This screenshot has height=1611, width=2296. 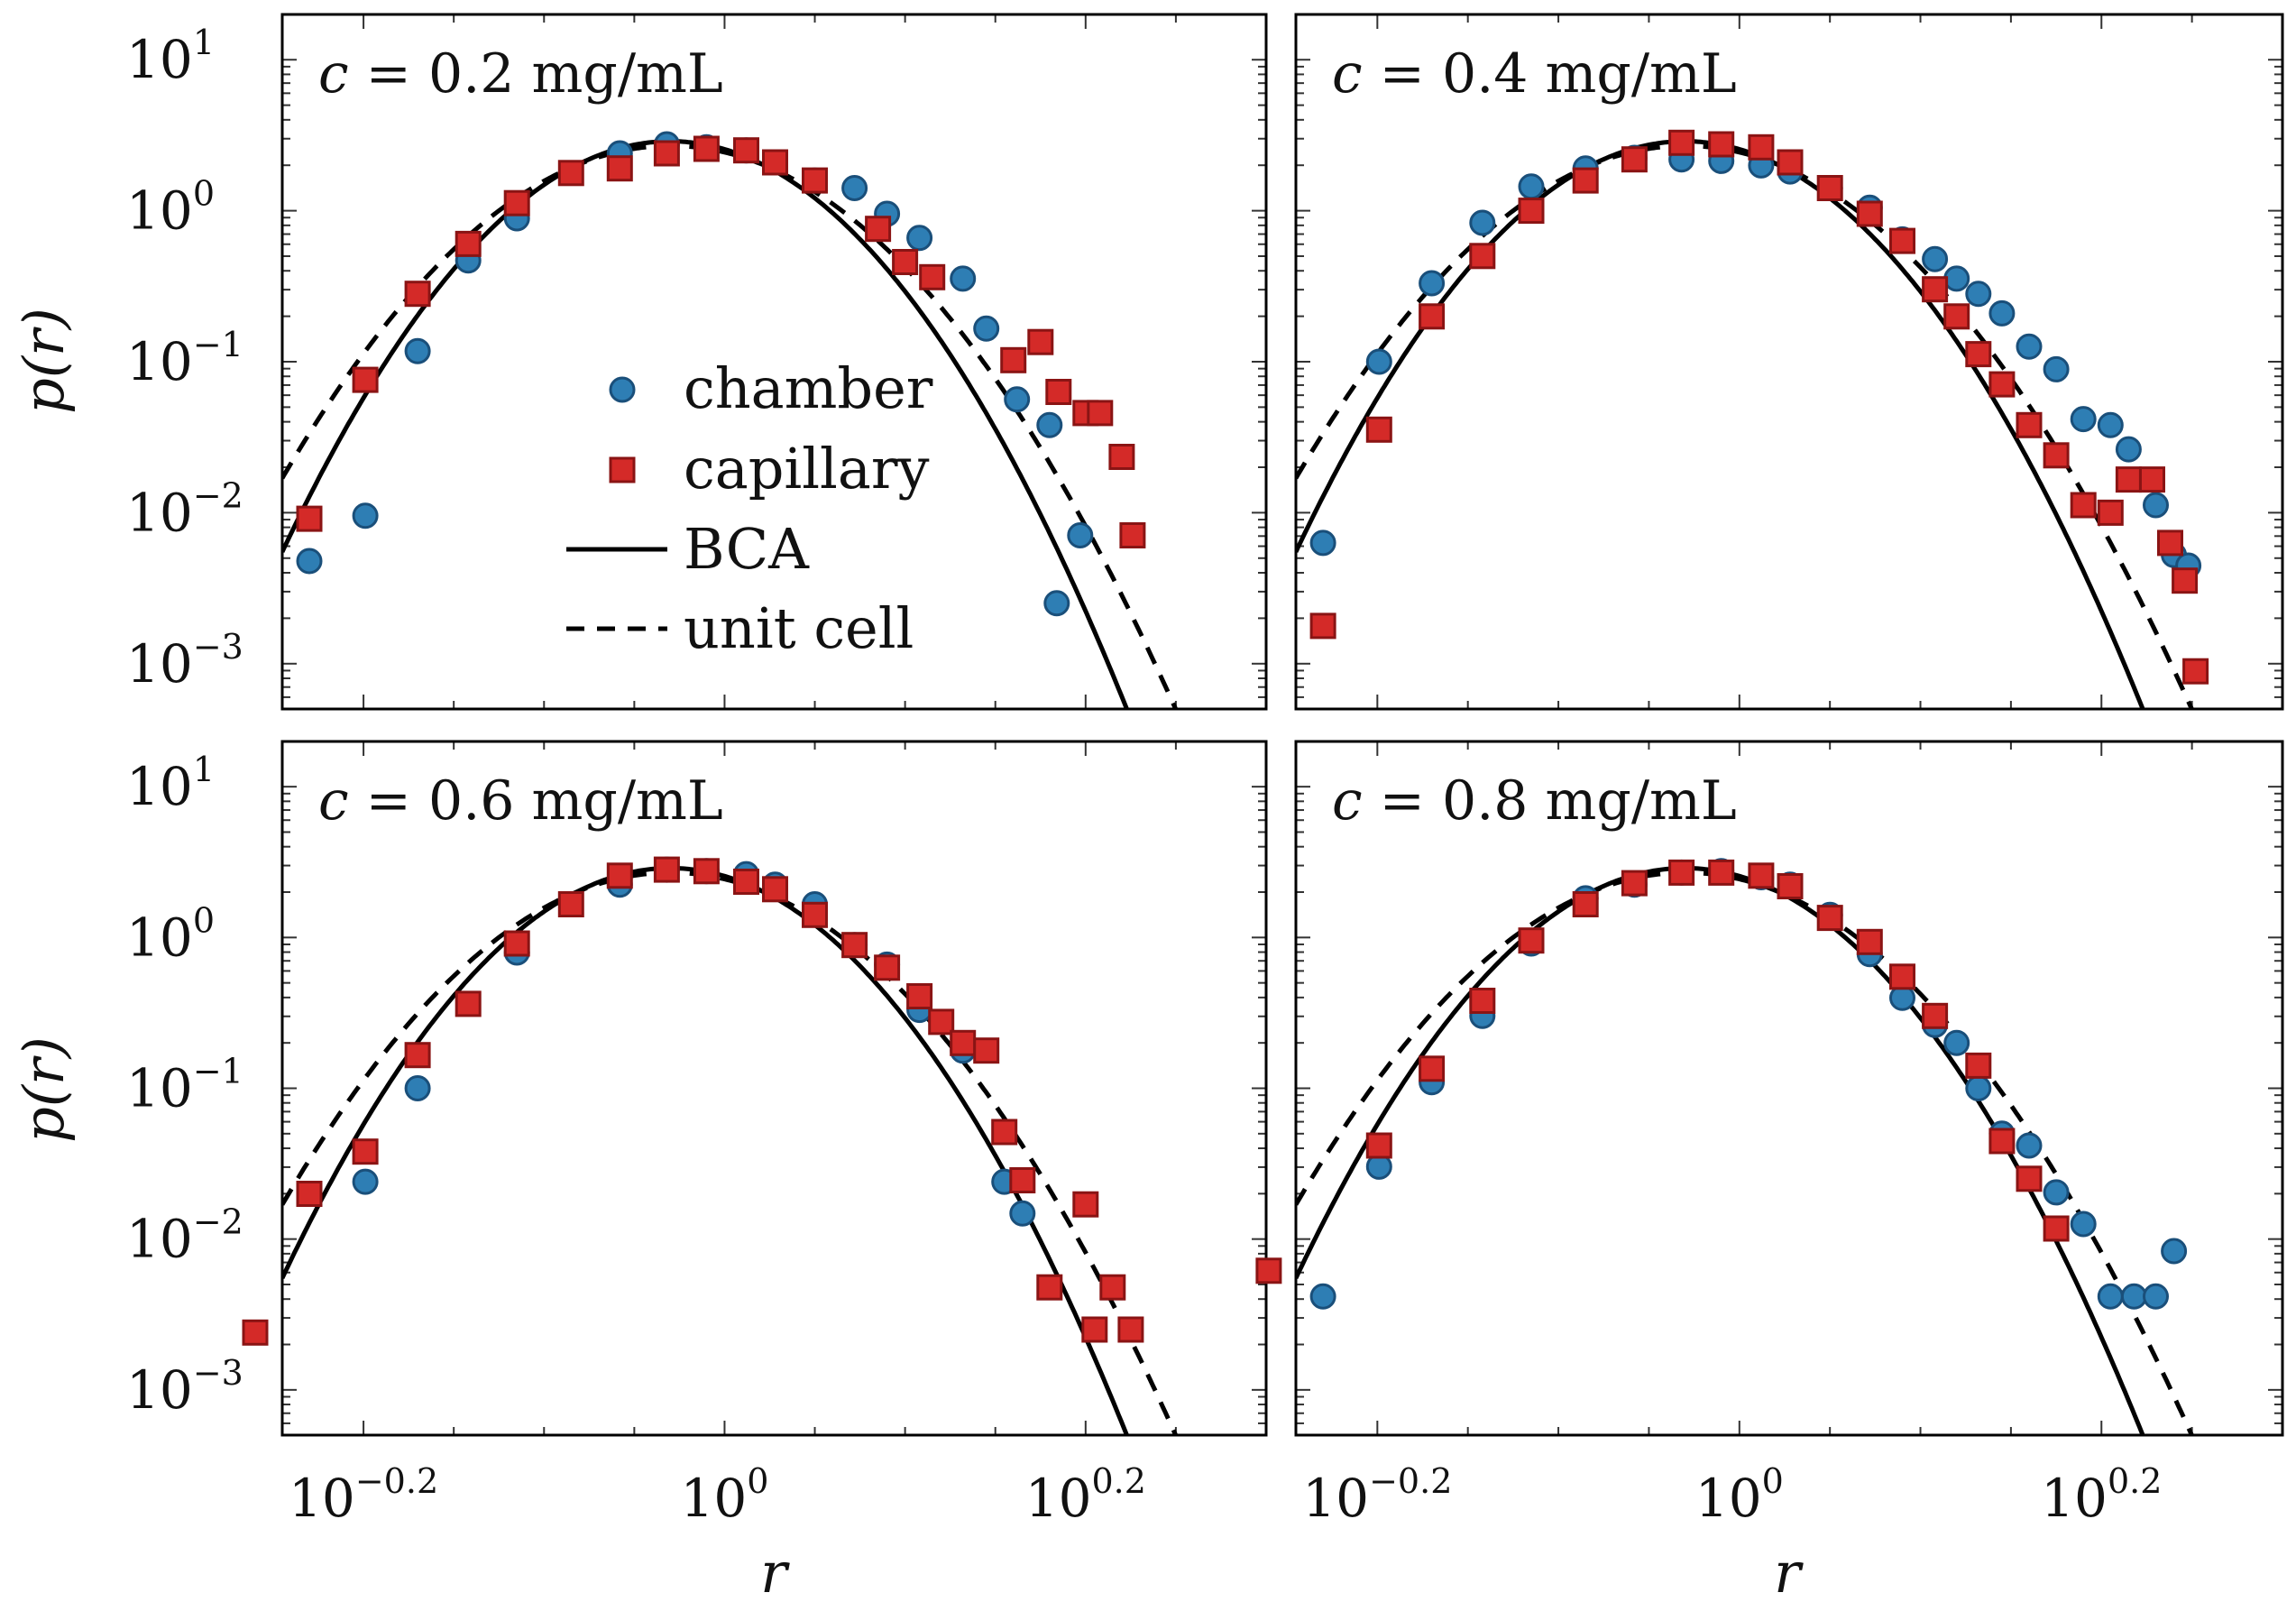 I want to click on x-axis-title-left: r, so click(x=775, y=1573).